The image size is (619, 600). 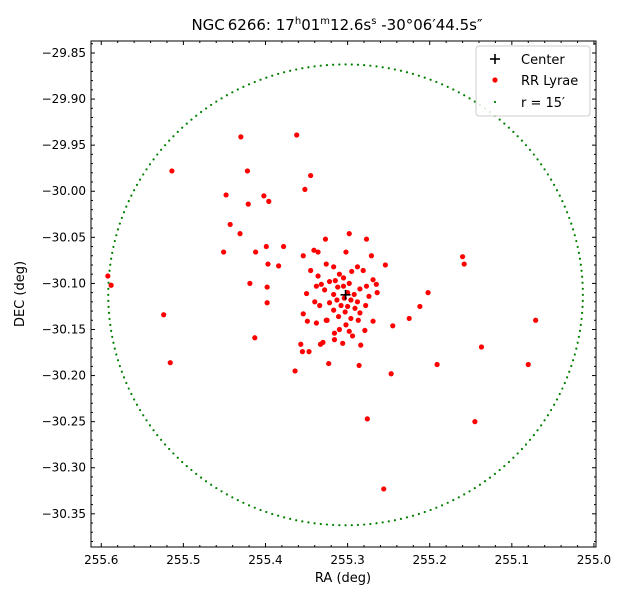 I want to click on legend-marker-radius, so click(x=495, y=102).